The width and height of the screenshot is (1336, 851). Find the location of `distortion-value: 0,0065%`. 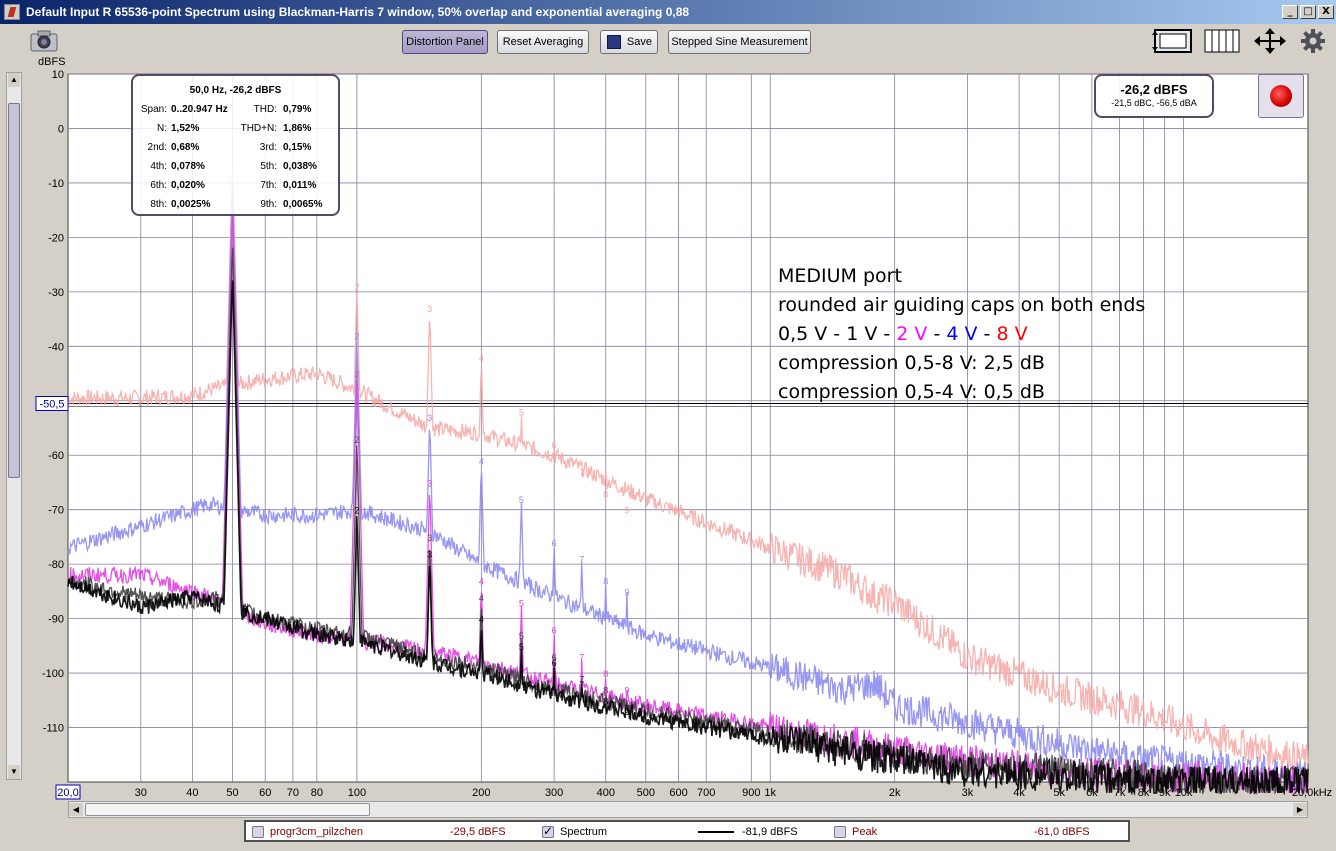

distortion-value: 0,0065% is located at coordinates (303, 204).